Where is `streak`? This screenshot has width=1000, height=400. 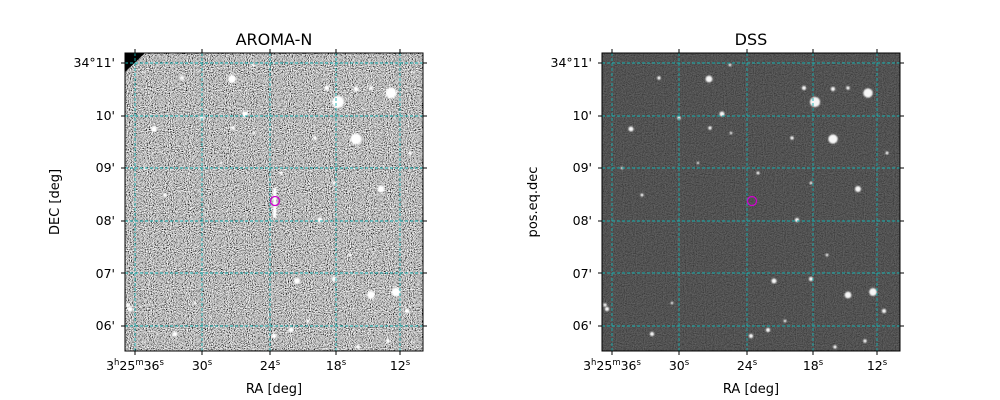
streak is located at coordinates (275, 203).